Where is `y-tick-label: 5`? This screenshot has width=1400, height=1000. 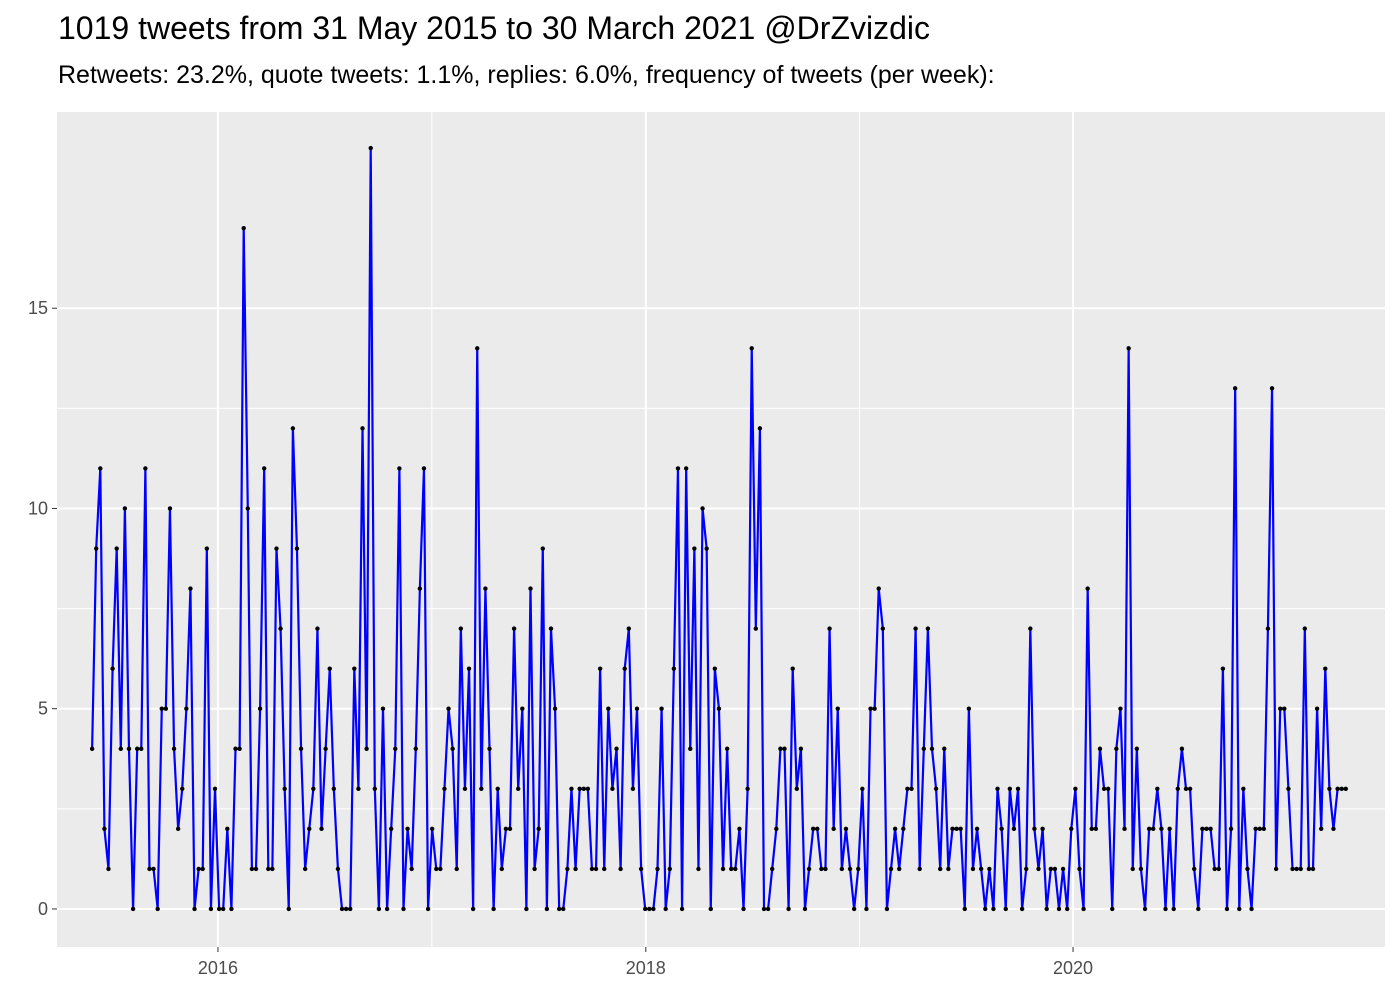 y-tick-label: 5 is located at coordinates (43, 709).